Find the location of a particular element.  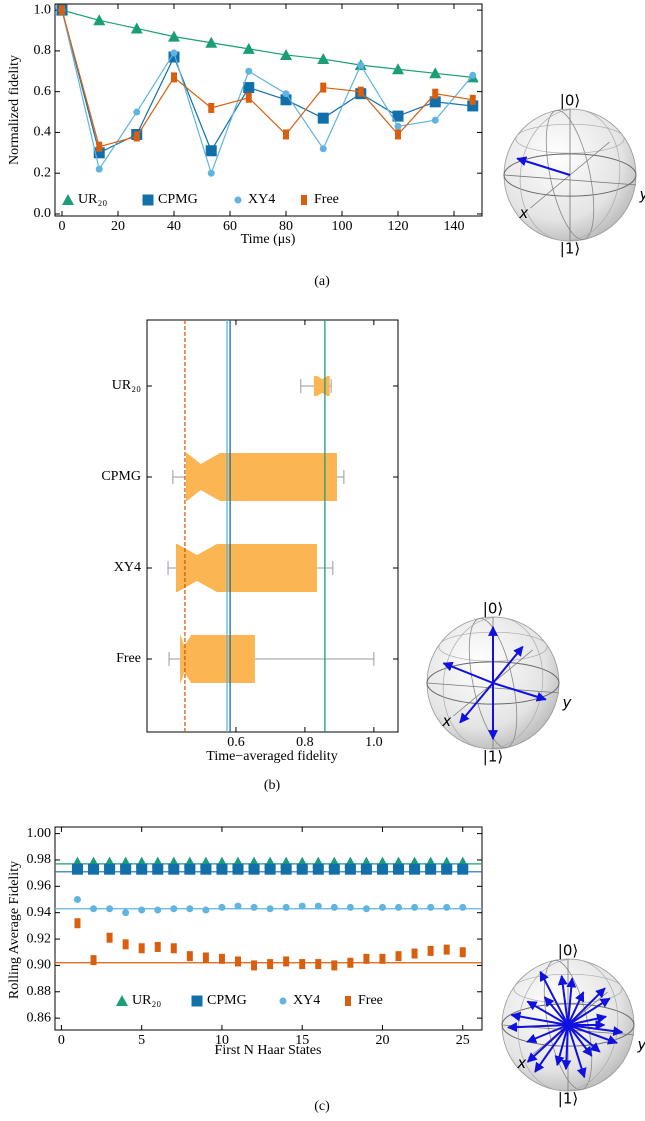

bloch-label: y is located at coordinates (642, 194).